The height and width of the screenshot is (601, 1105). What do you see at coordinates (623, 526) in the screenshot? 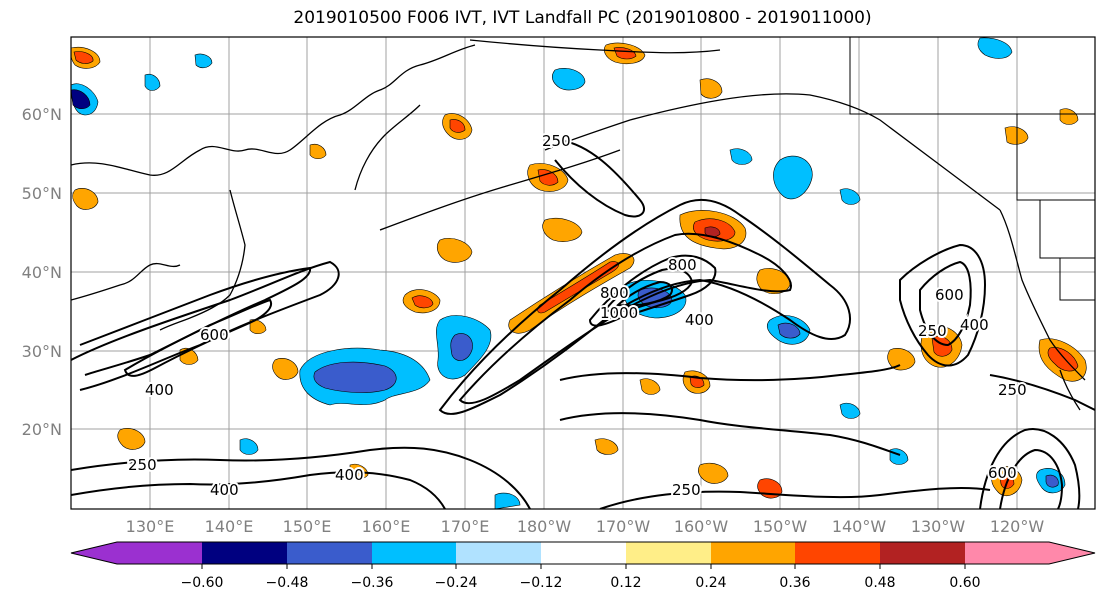
I see `lon-label: 170°W` at bounding box center [623, 526].